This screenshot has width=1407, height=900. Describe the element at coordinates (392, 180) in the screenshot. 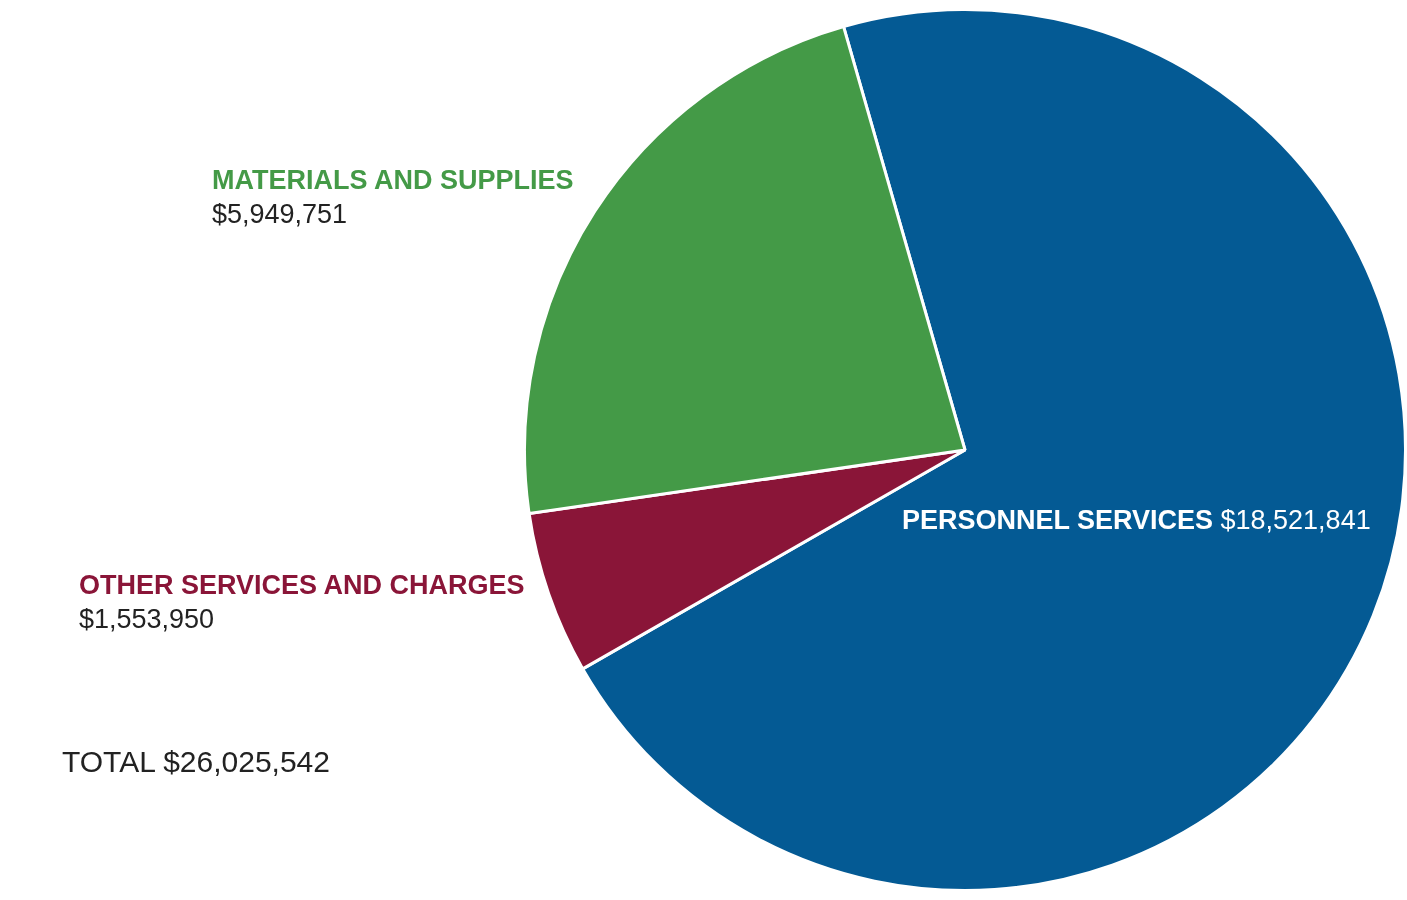

I see `slice-label: MATERIALS AND SUPPLIES` at that location.